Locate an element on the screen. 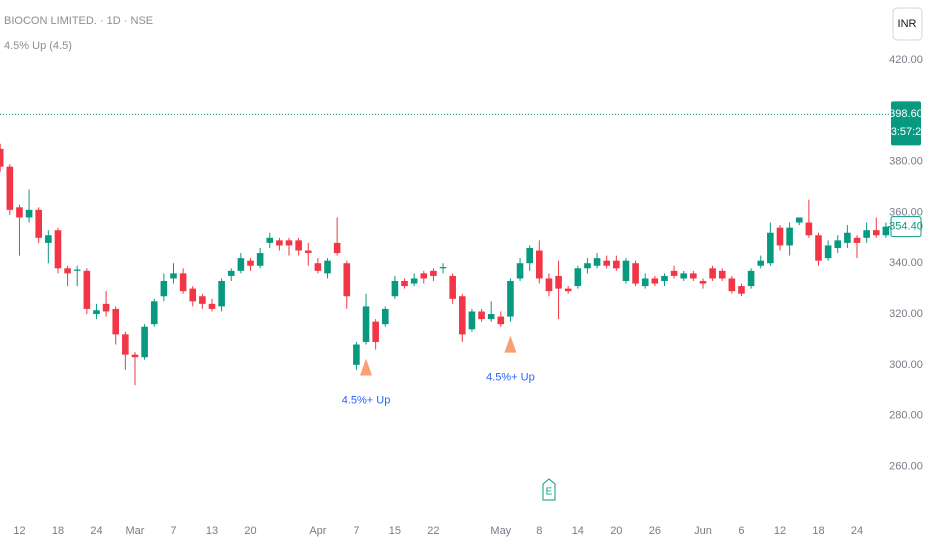  x-tick-label: Apr is located at coordinates (317, 531).